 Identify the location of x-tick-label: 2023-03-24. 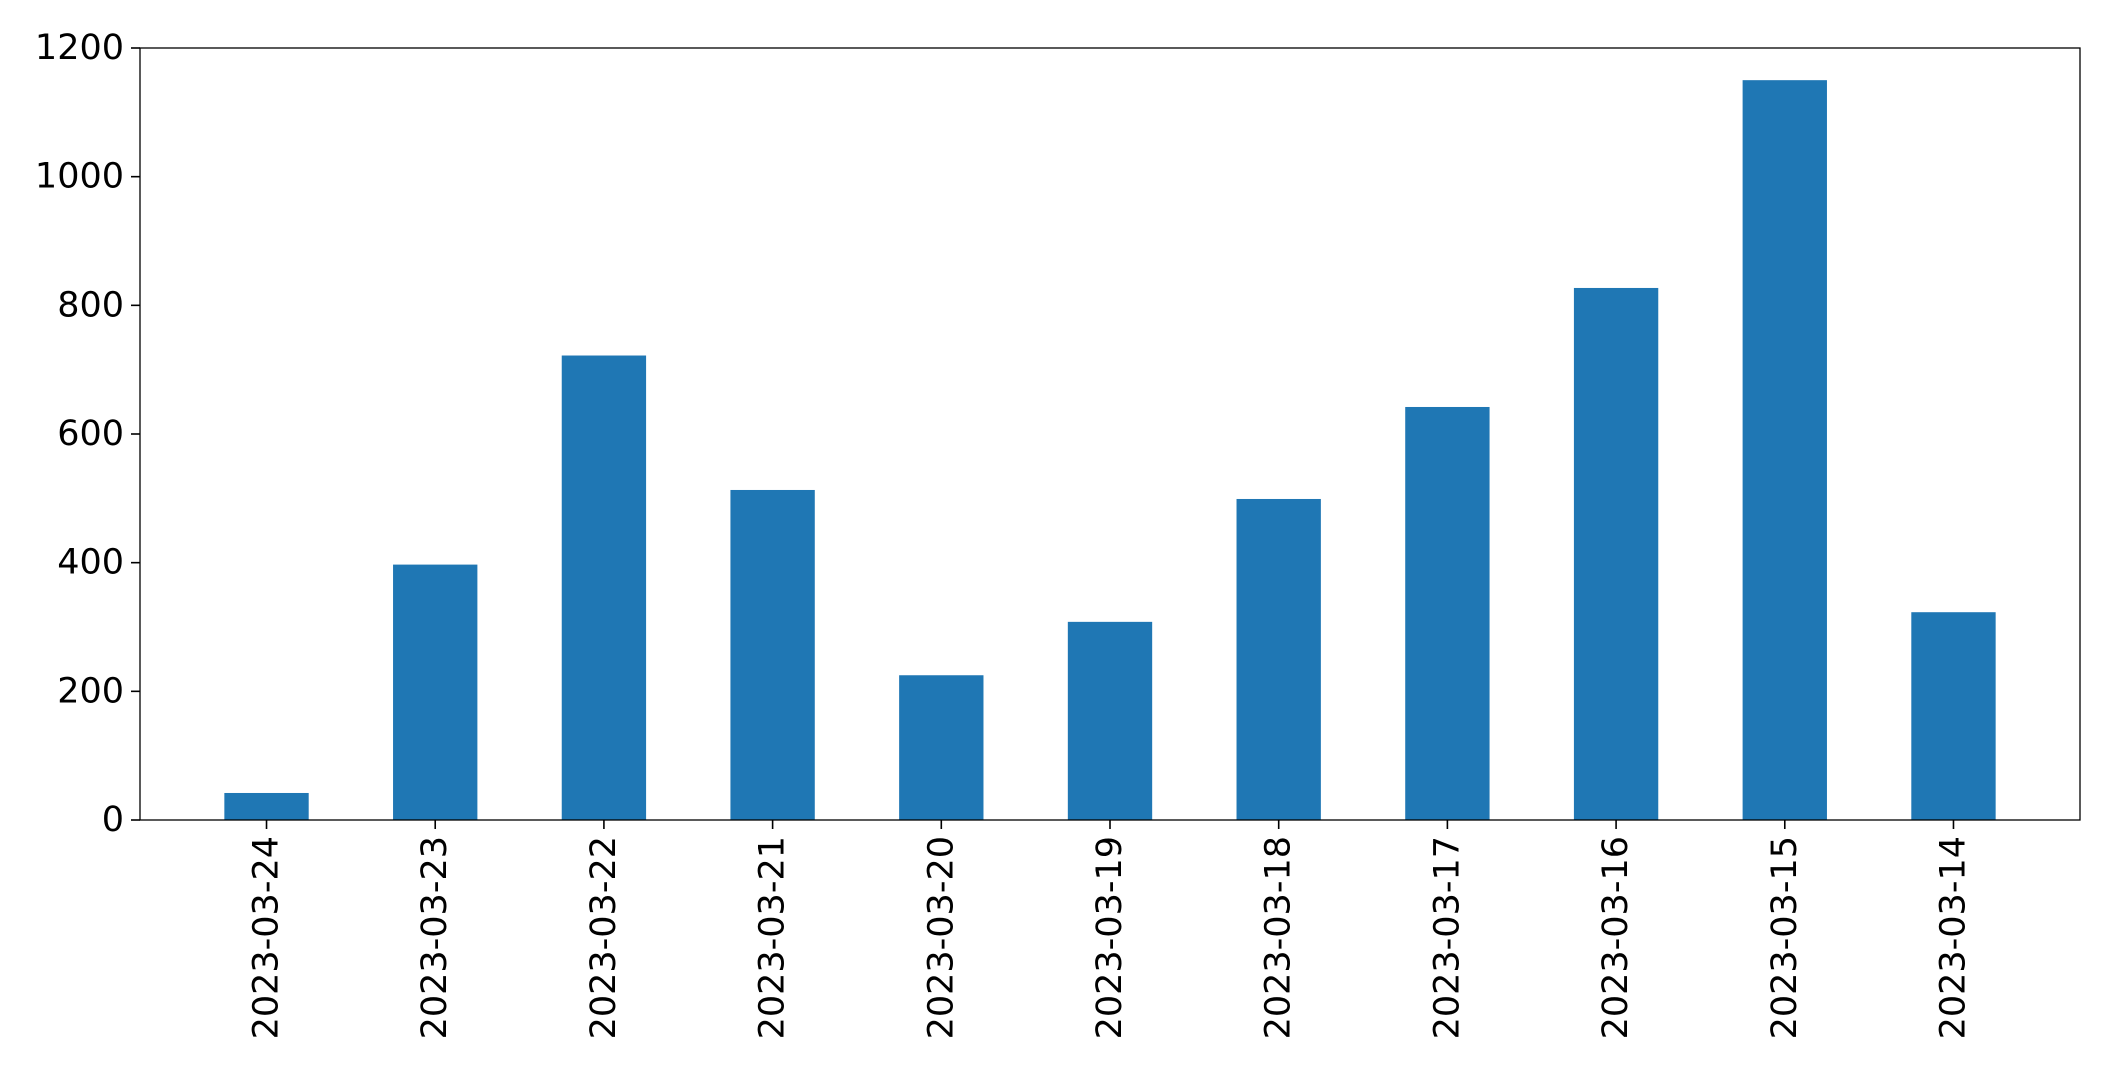
(267, 937).